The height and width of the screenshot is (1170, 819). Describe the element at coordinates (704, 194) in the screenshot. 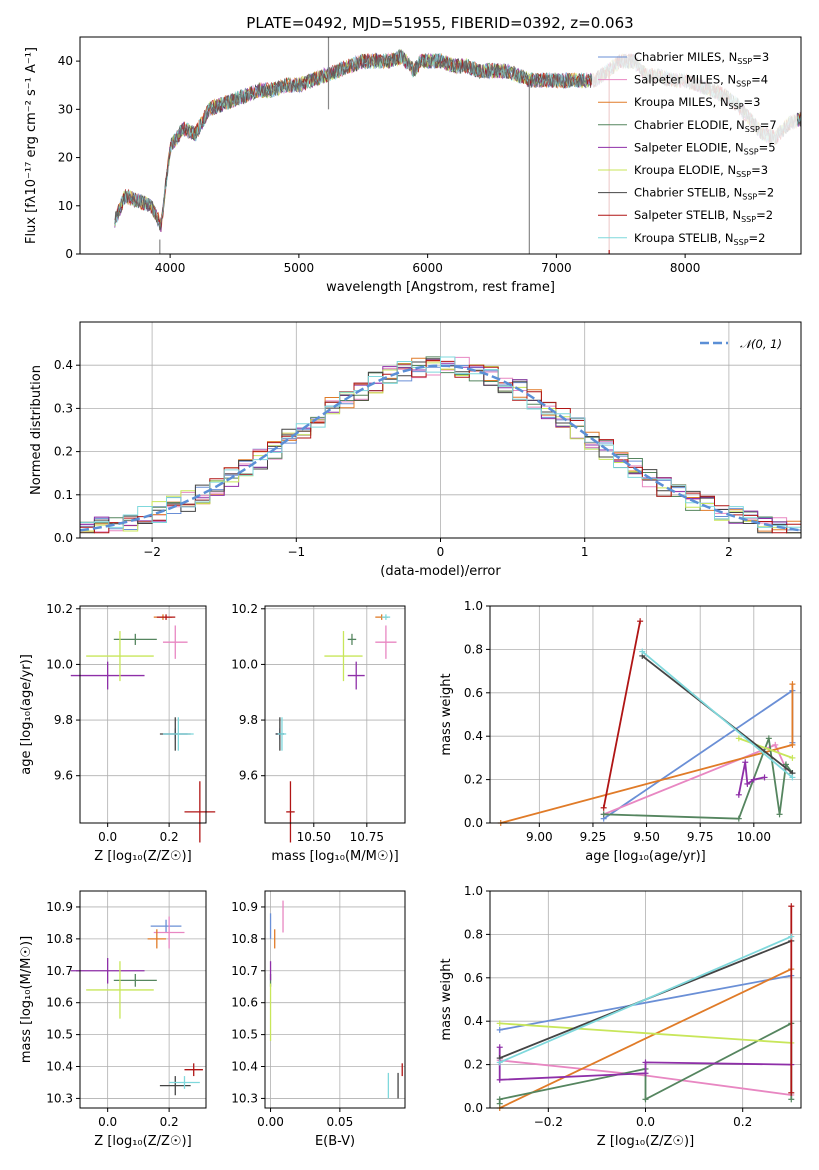

I see `legend-label: Chabrier STELIB, NSSP=2` at that location.